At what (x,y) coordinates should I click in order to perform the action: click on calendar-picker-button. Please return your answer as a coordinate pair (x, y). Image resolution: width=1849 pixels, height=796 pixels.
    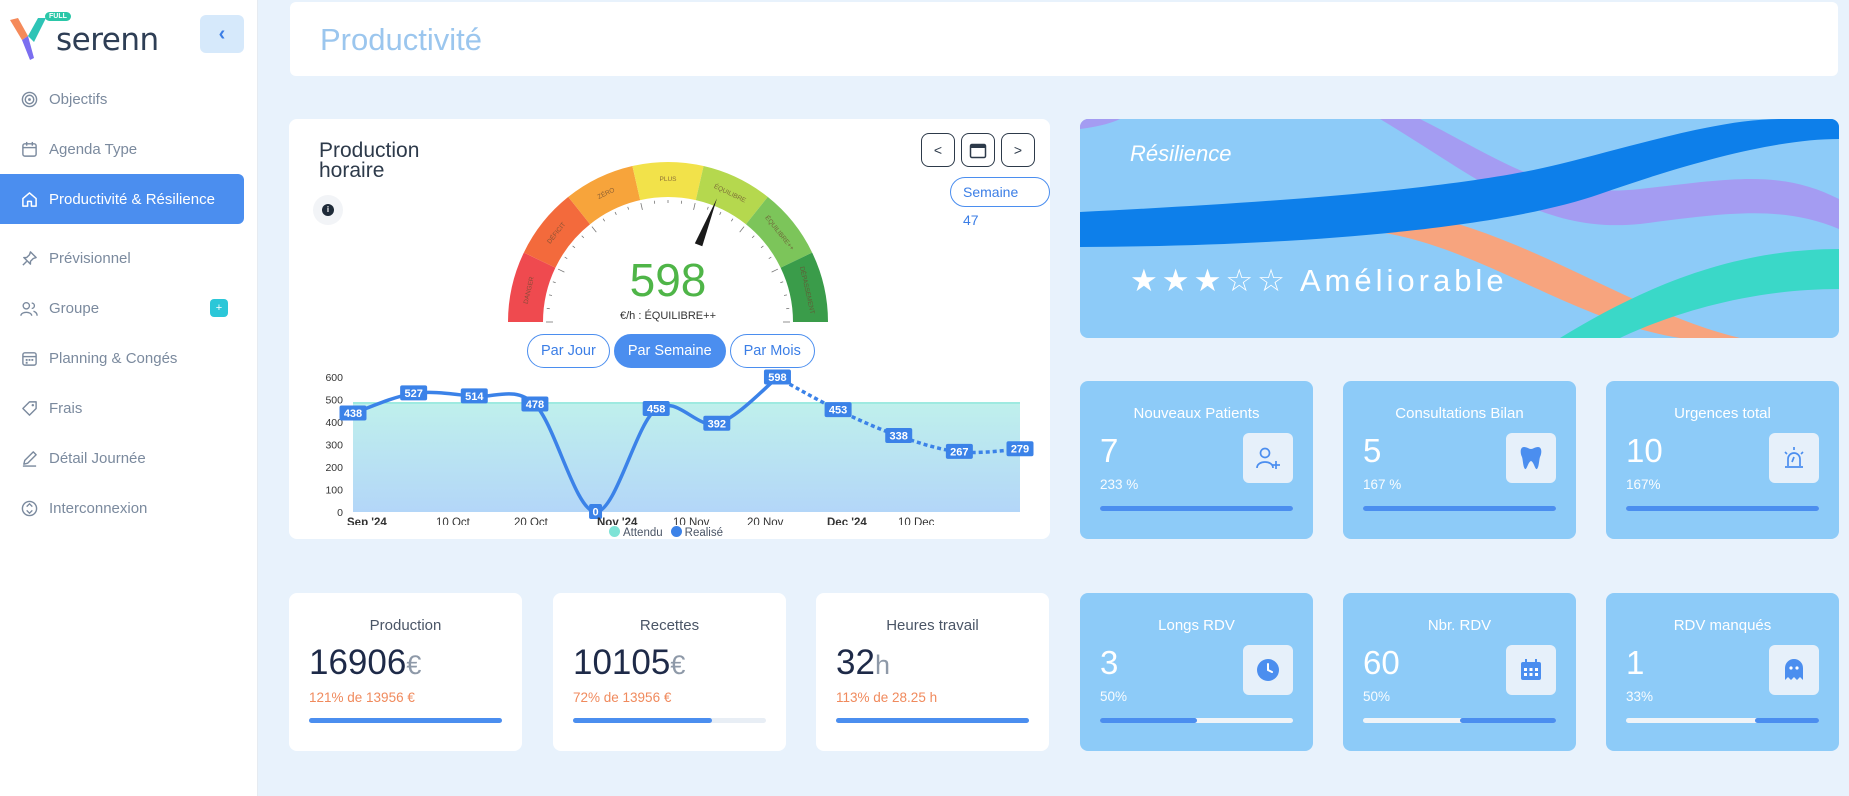
    Looking at the image, I should click on (978, 150).